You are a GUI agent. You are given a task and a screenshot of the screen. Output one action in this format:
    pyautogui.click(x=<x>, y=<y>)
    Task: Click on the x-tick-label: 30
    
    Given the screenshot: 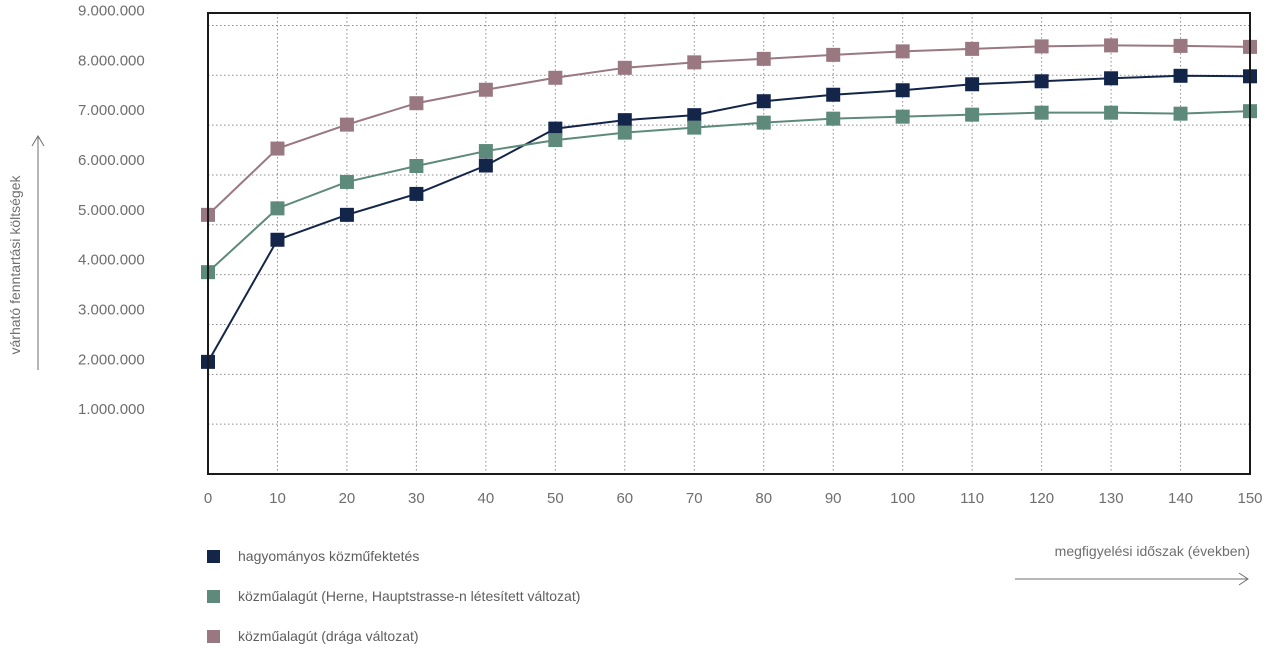 What is the action you would take?
    pyautogui.click(x=416, y=498)
    